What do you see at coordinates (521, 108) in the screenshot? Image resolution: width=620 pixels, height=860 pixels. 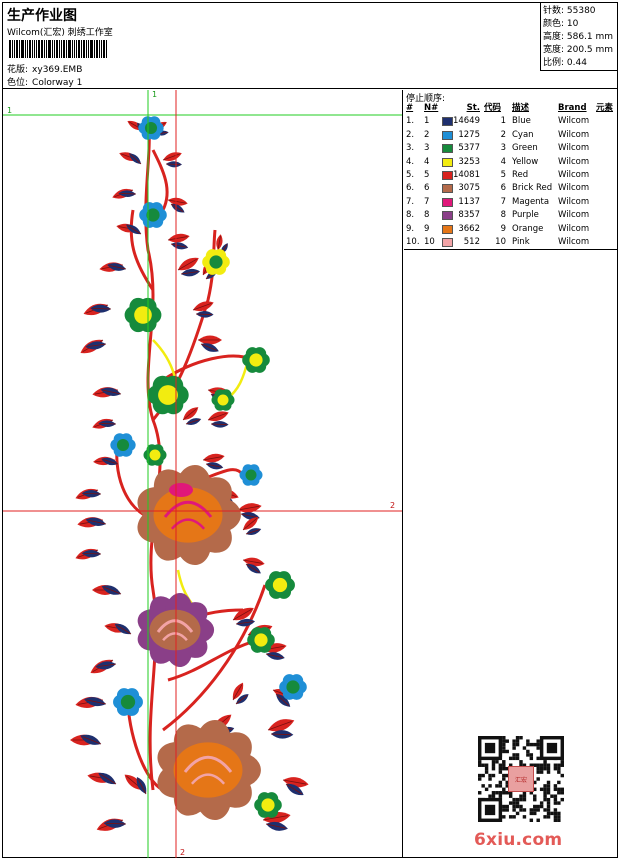 I see `col-header-description: 描述` at bounding box center [521, 108].